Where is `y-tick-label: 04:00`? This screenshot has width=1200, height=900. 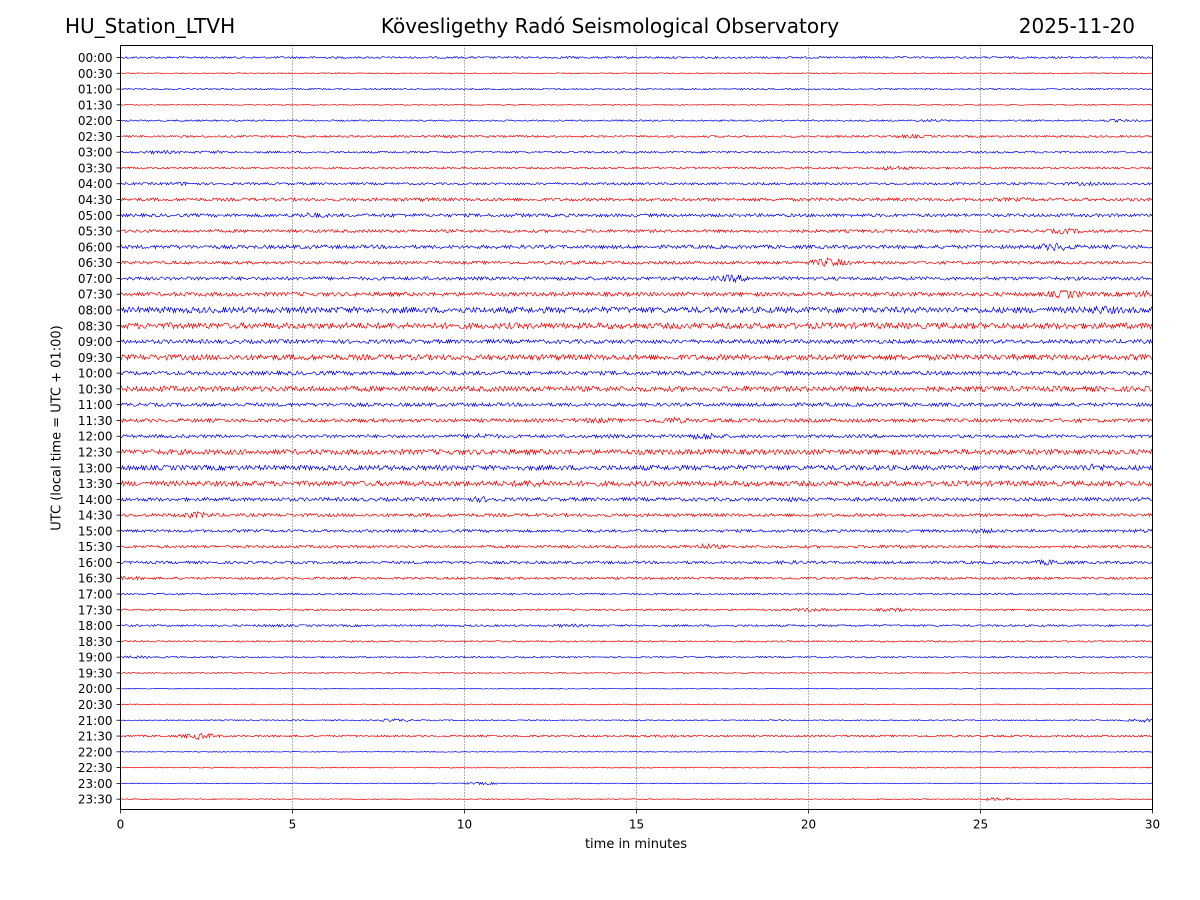 y-tick-label: 04:00 is located at coordinates (95, 184).